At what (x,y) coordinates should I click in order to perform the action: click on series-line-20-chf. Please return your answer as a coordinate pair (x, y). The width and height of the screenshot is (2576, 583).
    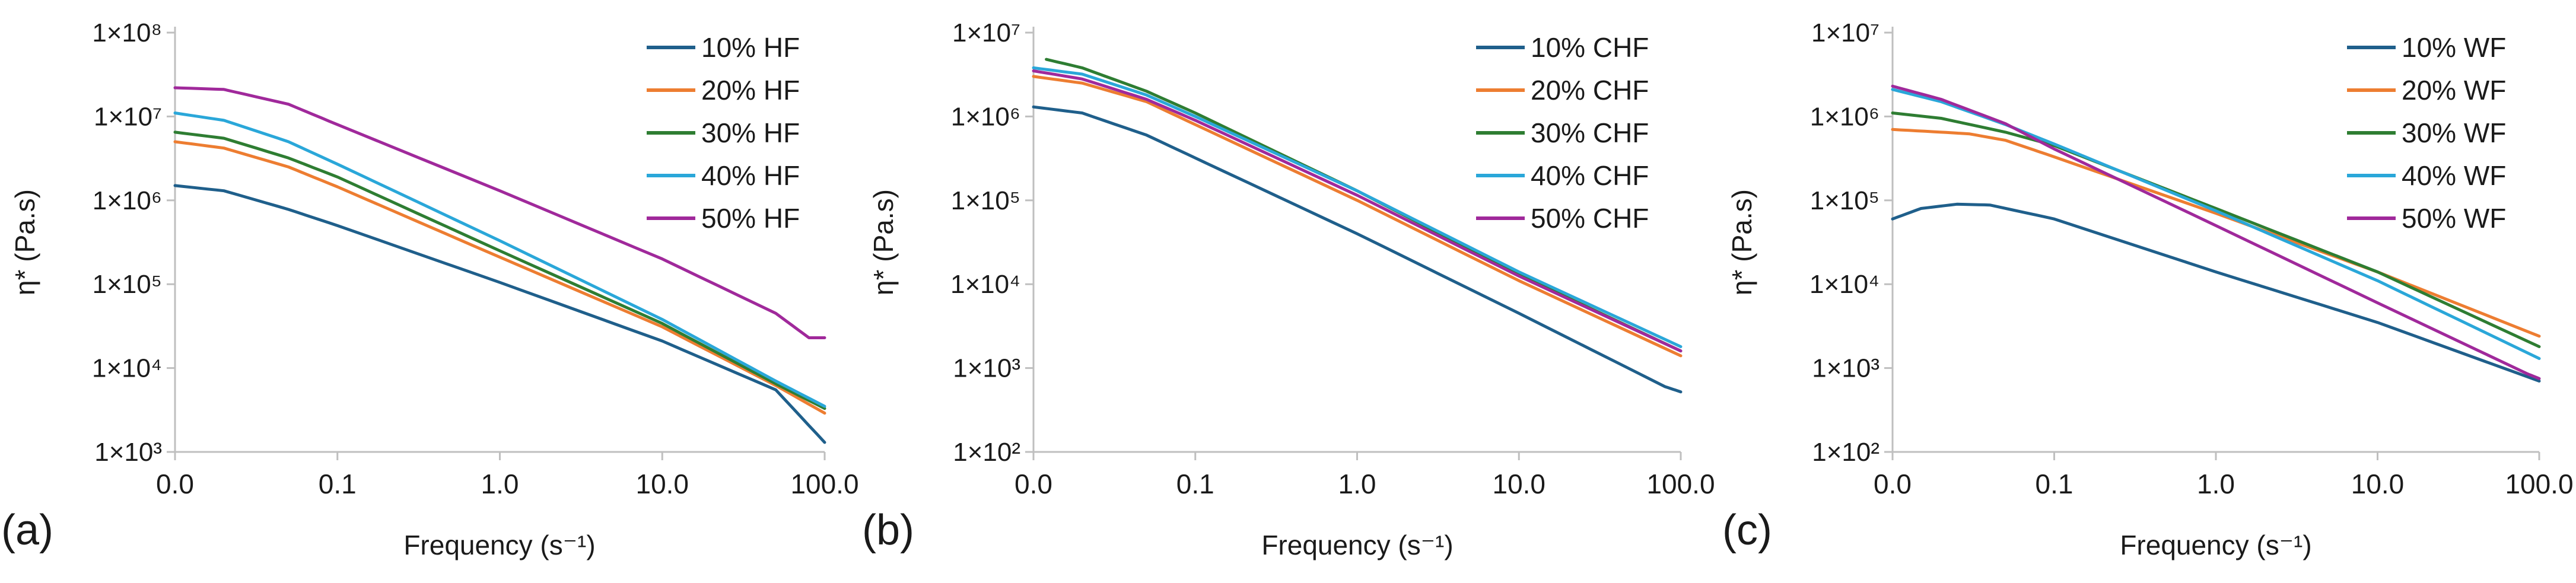
    Looking at the image, I should click on (1357, 217).